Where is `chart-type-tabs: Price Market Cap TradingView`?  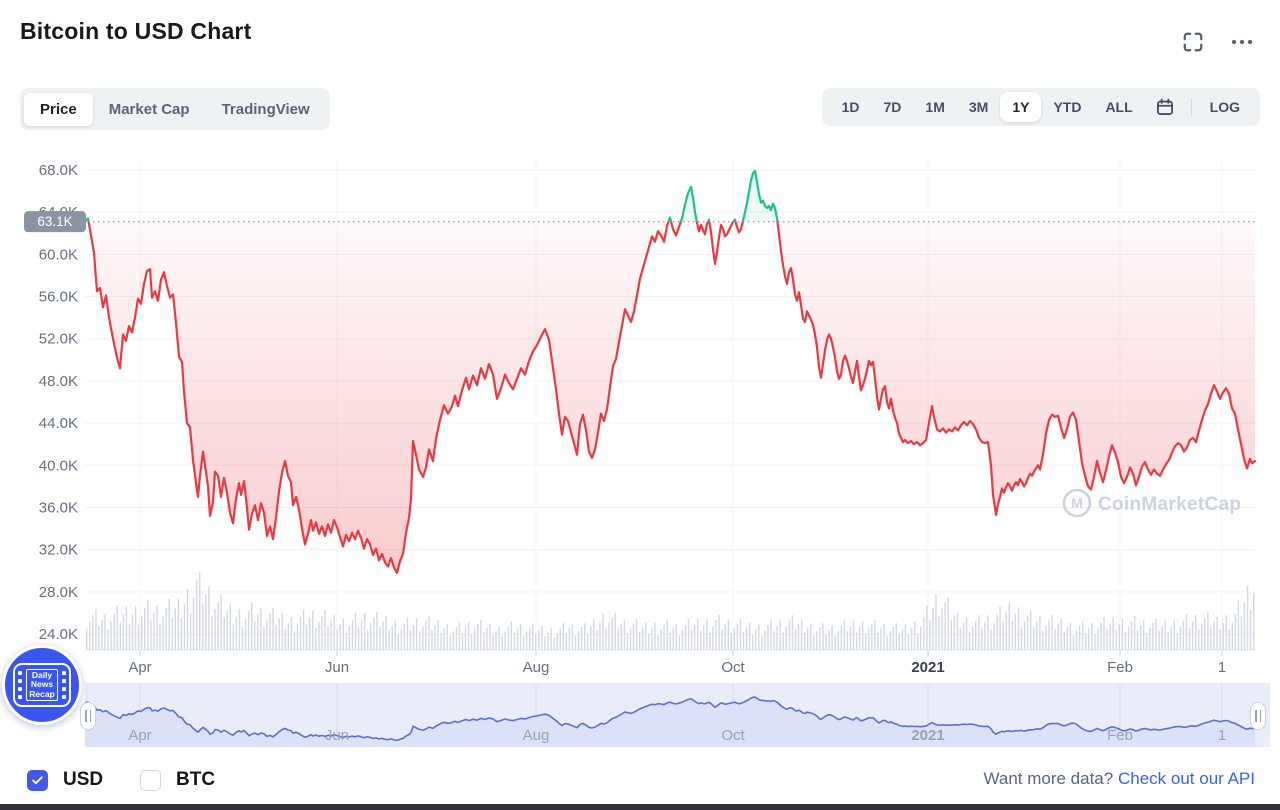
chart-type-tabs: Price Market Cap TradingView is located at coordinates (175, 109).